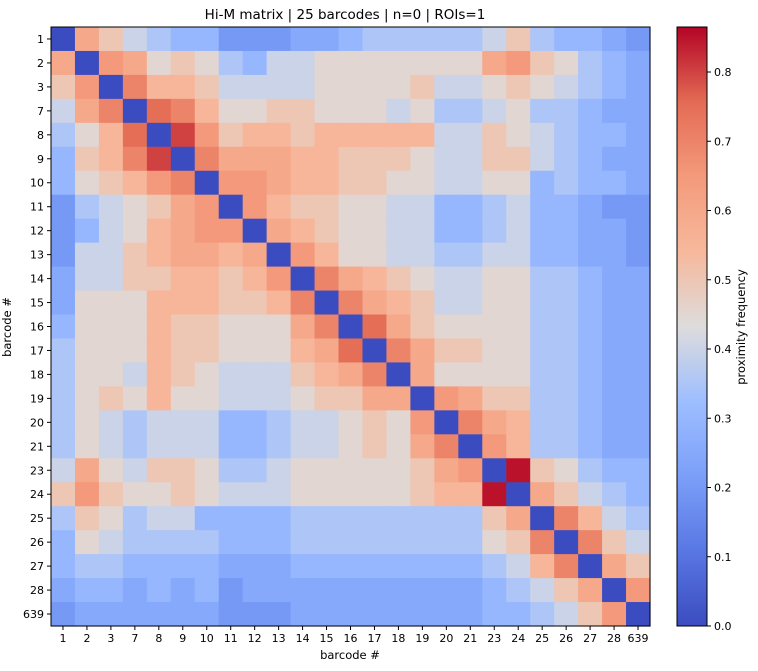 The height and width of the screenshot is (671, 758). What do you see at coordinates (422, 638) in the screenshot?
I see `x-tick-label: 19` at bounding box center [422, 638].